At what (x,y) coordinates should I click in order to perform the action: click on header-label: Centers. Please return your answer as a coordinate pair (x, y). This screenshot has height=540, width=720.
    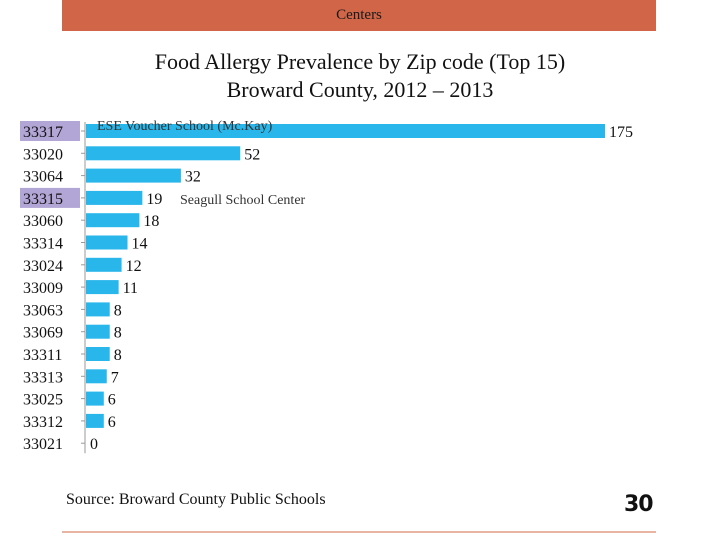
    Looking at the image, I should click on (359, 15).